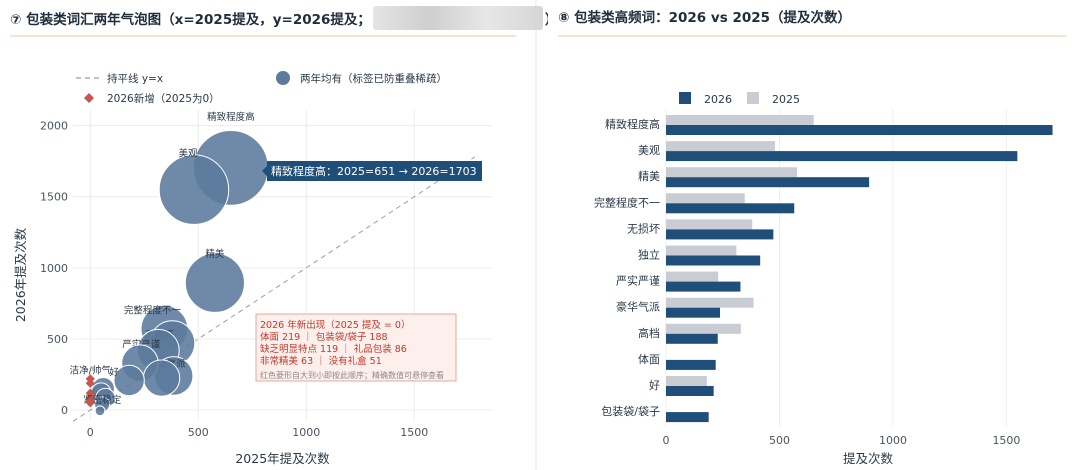  Describe the element at coordinates (324, 337) in the screenshot. I see `note-line: 体面 219 ｜ 包装袋/袋子 188` at that location.